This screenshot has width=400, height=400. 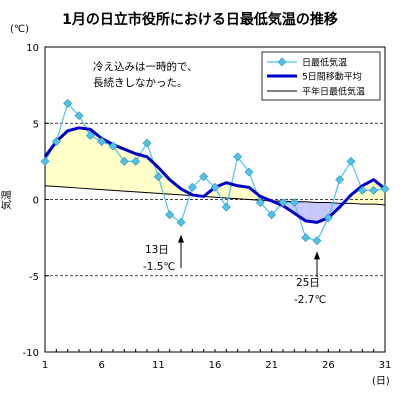 I want to click on x-axis-unit: (日), so click(x=381, y=381).